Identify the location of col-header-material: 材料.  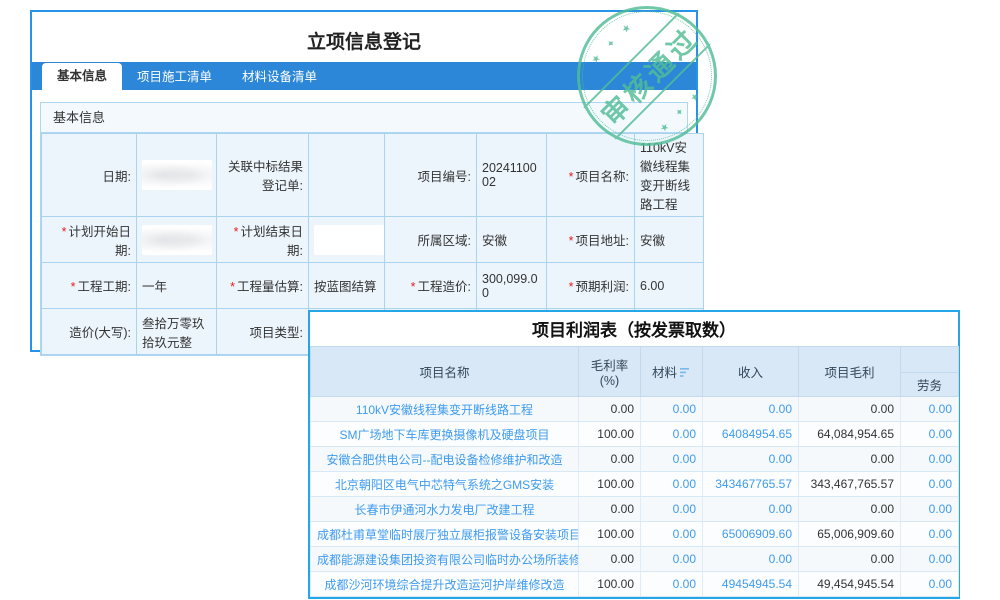
(671, 371).